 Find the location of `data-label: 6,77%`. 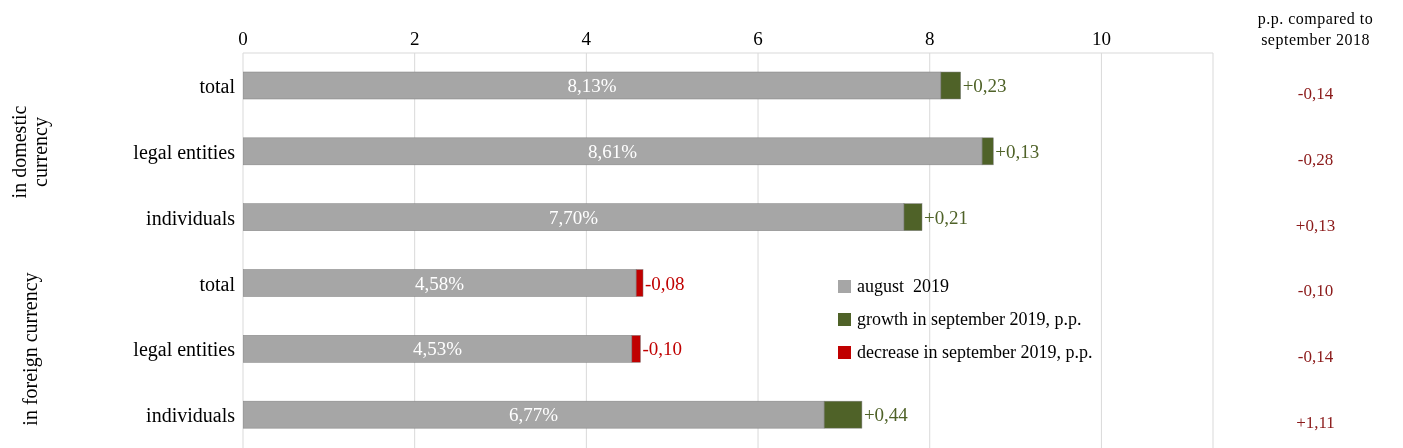

data-label: 6,77% is located at coordinates (534, 415).